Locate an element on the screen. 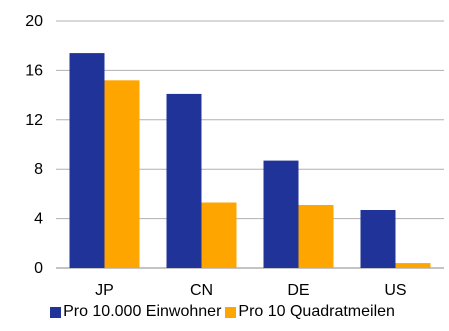 The image size is (449, 331). x-tick-label-jp: JP is located at coordinates (104, 290).